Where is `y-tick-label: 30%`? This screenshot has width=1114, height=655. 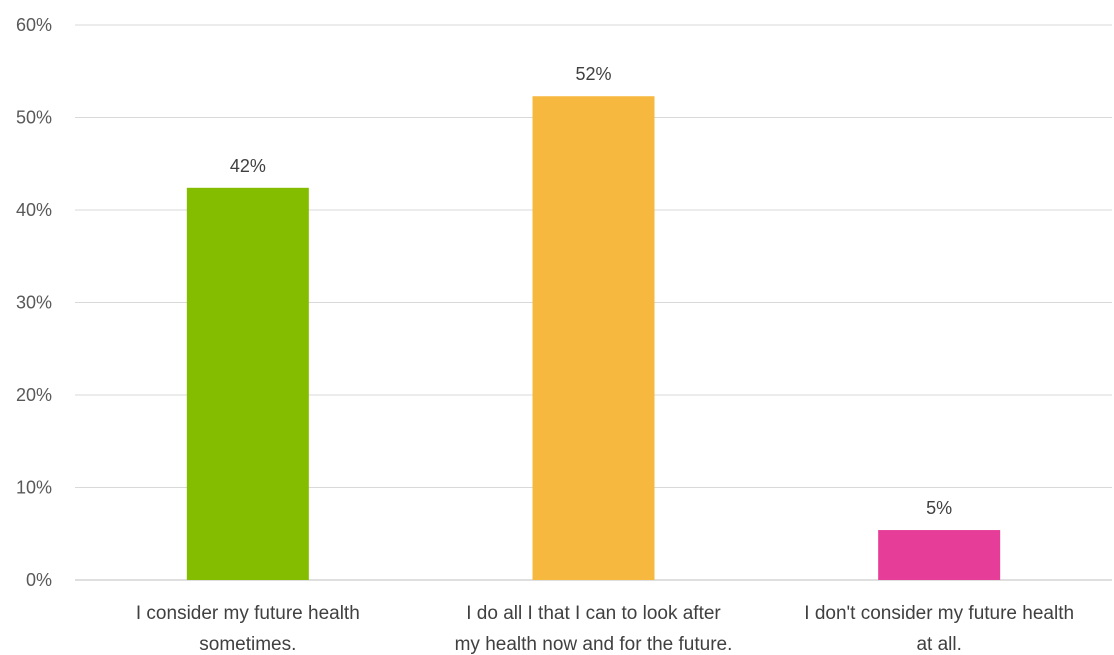
y-tick-label: 30% is located at coordinates (34, 303).